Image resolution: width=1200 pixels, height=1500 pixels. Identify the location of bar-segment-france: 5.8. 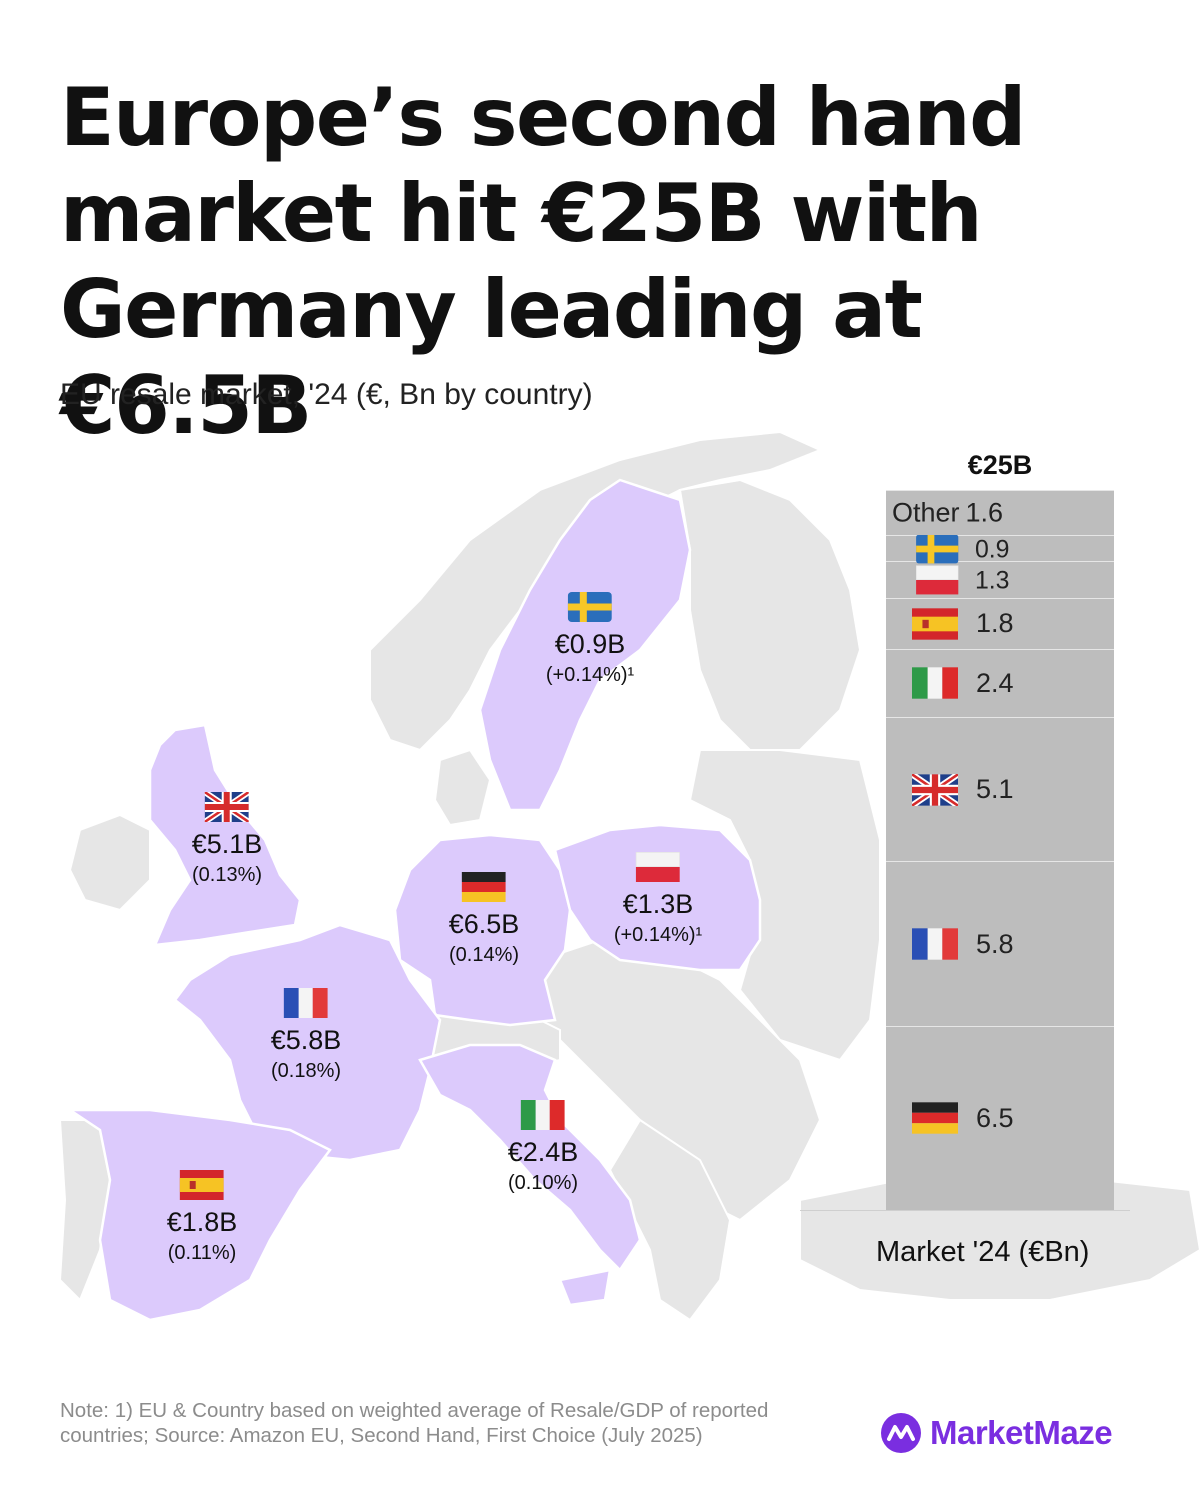
(1000, 943).